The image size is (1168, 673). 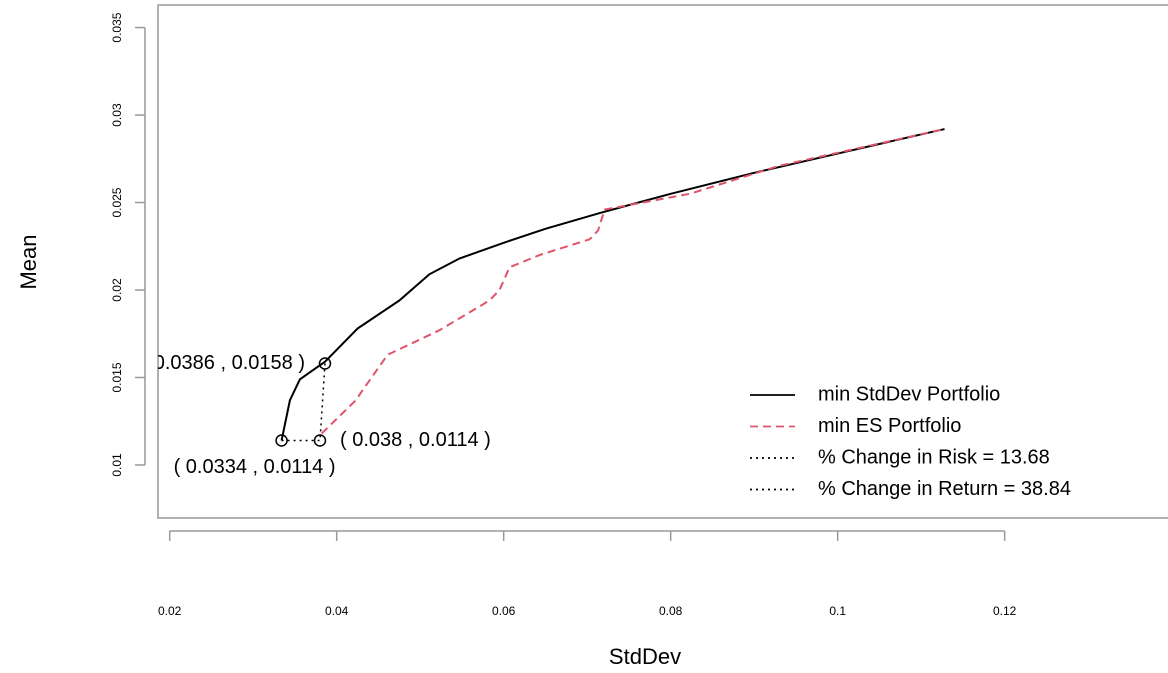 What do you see at coordinates (117, 27) in the screenshot?
I see `y-tick-label: 0.035` at bounding box center [117, 27].